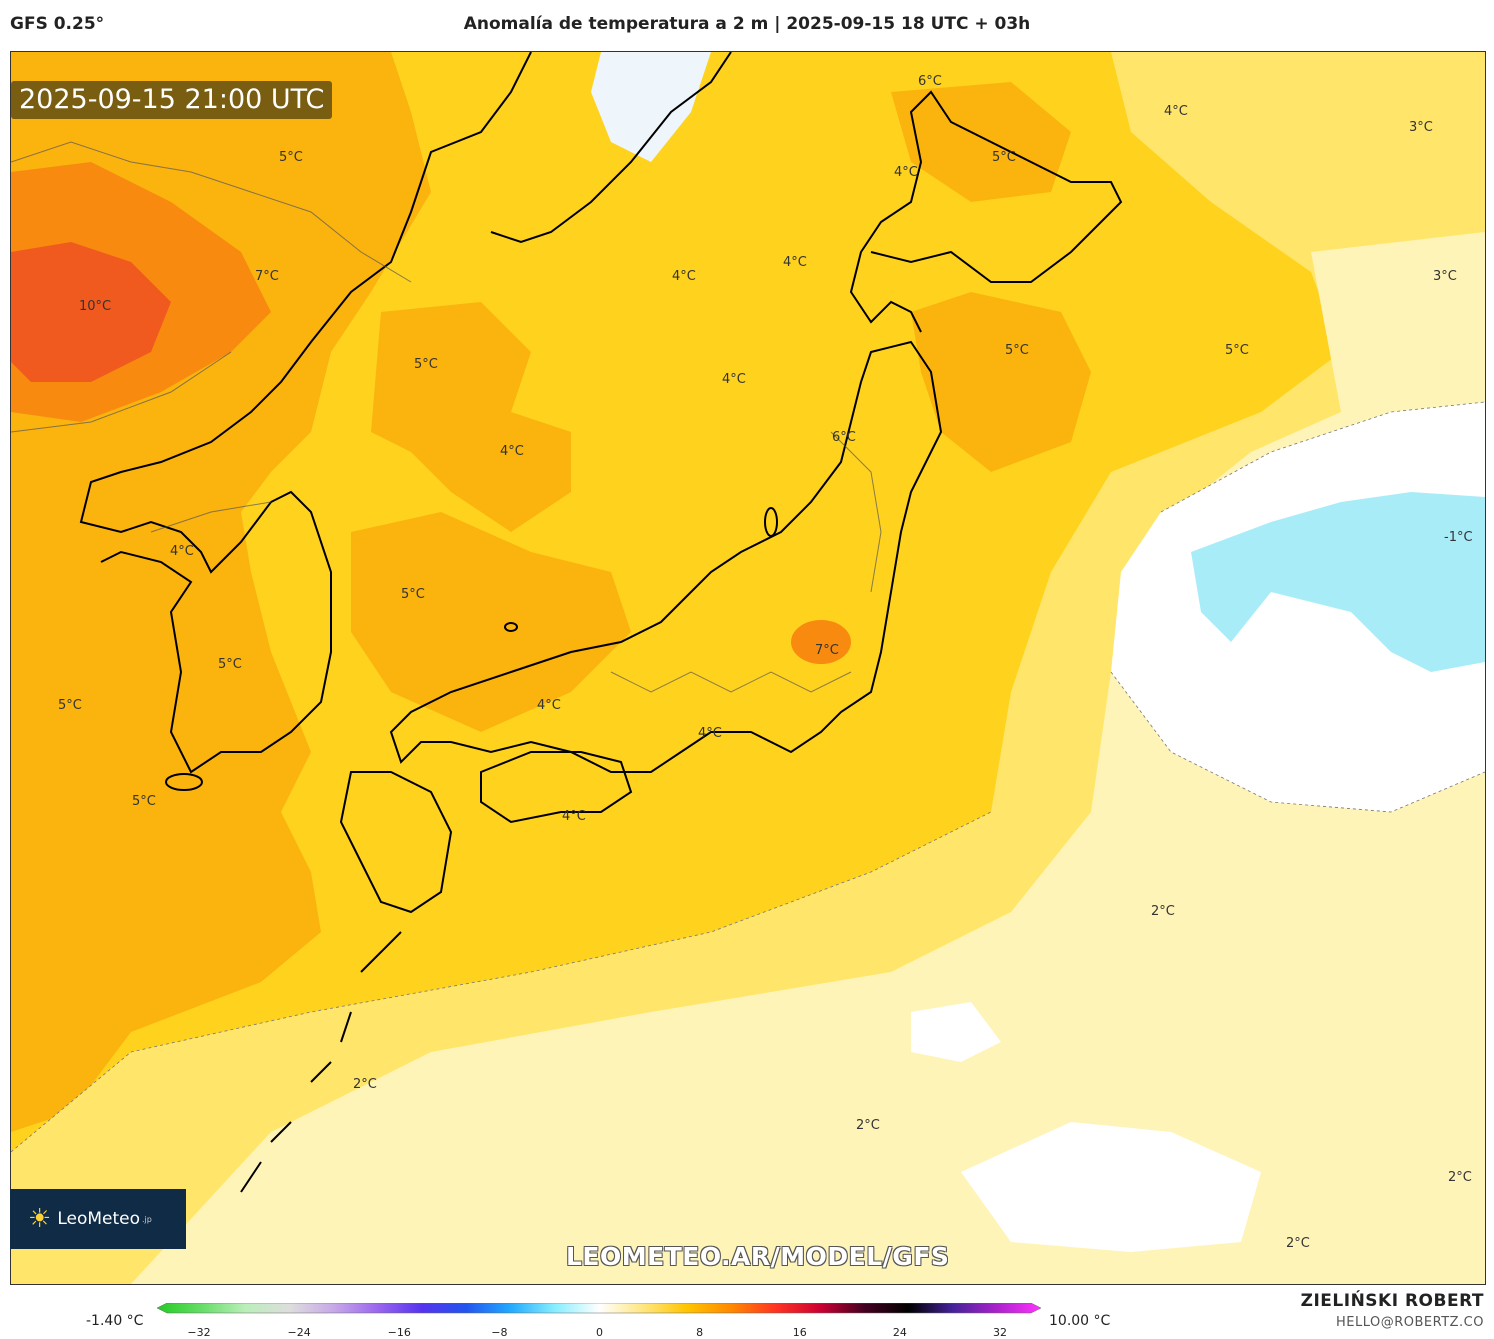  I want to click on leometeo-logo: ☀ LeoMeteo .jp, so click(98, 1219).